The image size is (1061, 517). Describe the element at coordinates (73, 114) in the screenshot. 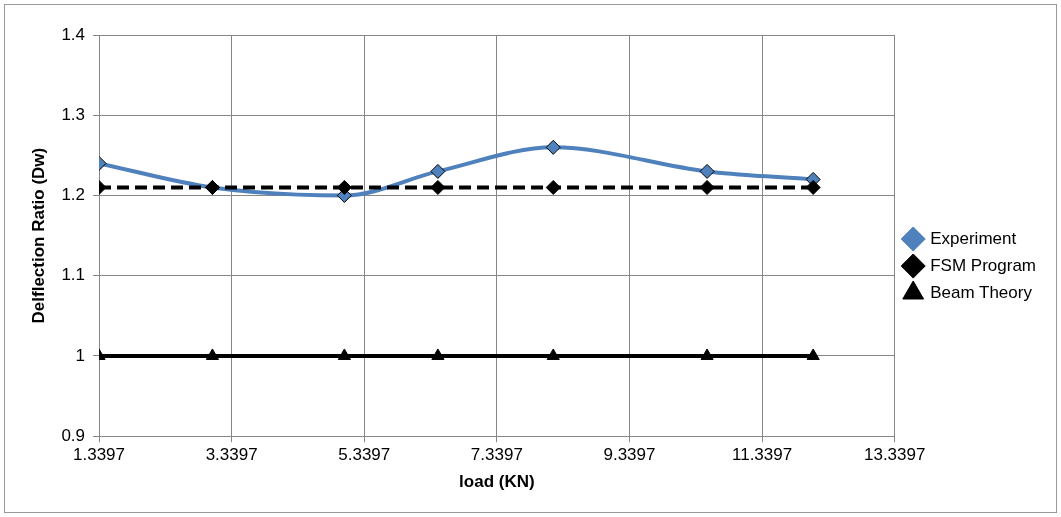

I see `y-tick-label: 1.3` at that location.